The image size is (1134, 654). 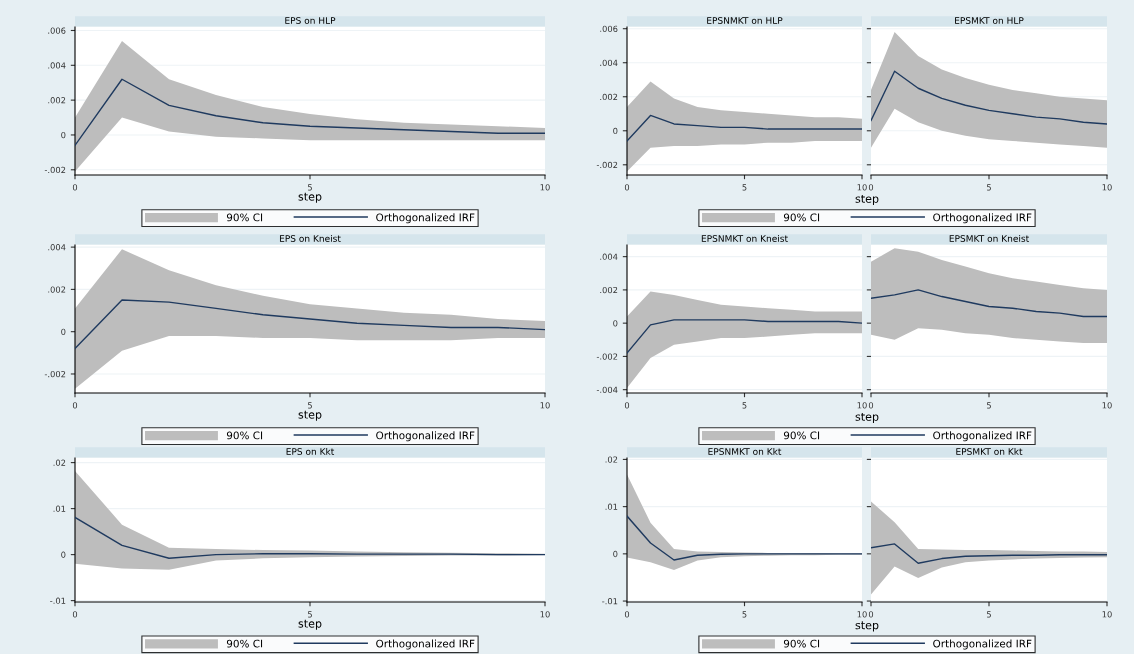 I want to click on chart-title: EPSMKT on Kkt, so click(x=989, y=451).